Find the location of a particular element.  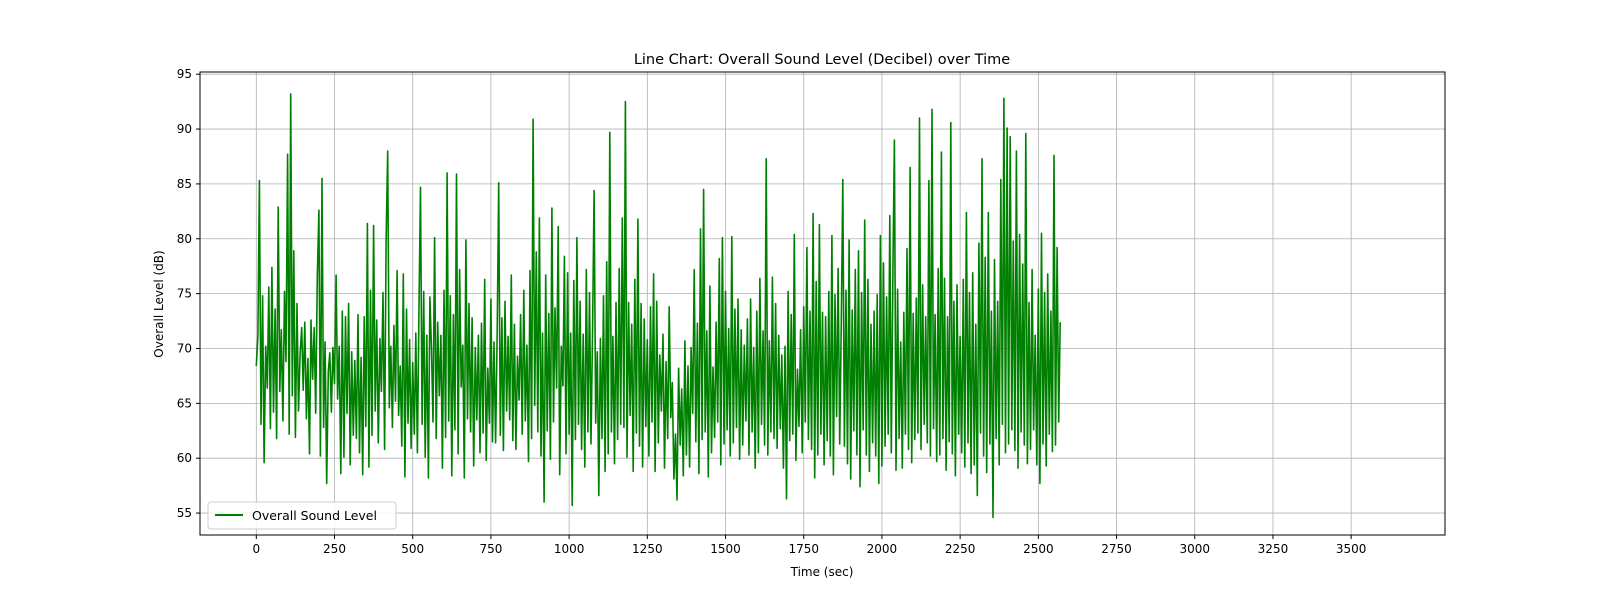

x-tick-label: 0 is located at coordinates (256, 549).